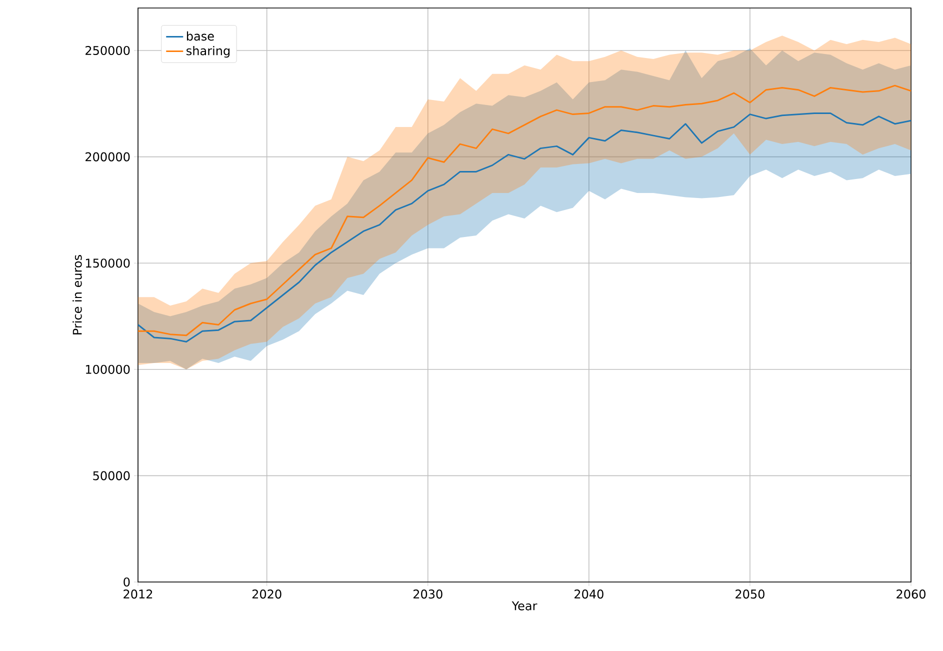 This screenshot has height=651, width=943. Describe the element at coordinates (589, 594) in the screenshot. I see `x-tick-label: 2040` at that location.